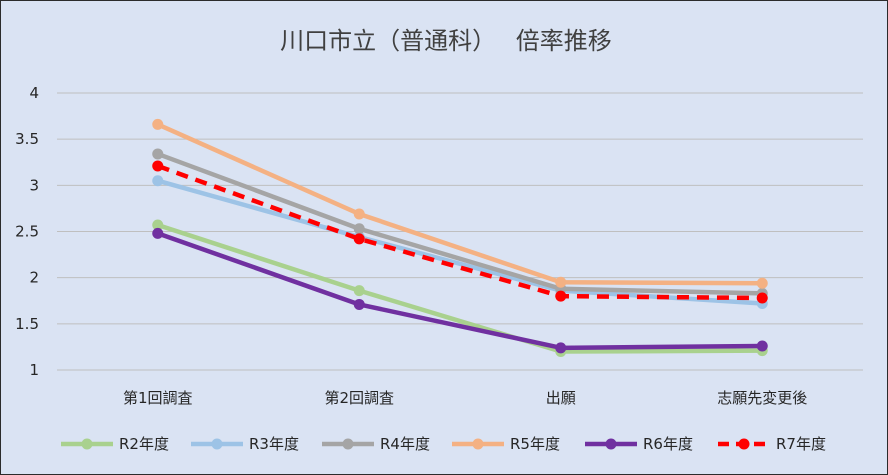 Image resolution: width=888 pixels, height=475 pixels. What do you see at coordinates (245, 444) in the screenshot?
I see `legend-entry: R3年度` at bounding box center [245, 444].